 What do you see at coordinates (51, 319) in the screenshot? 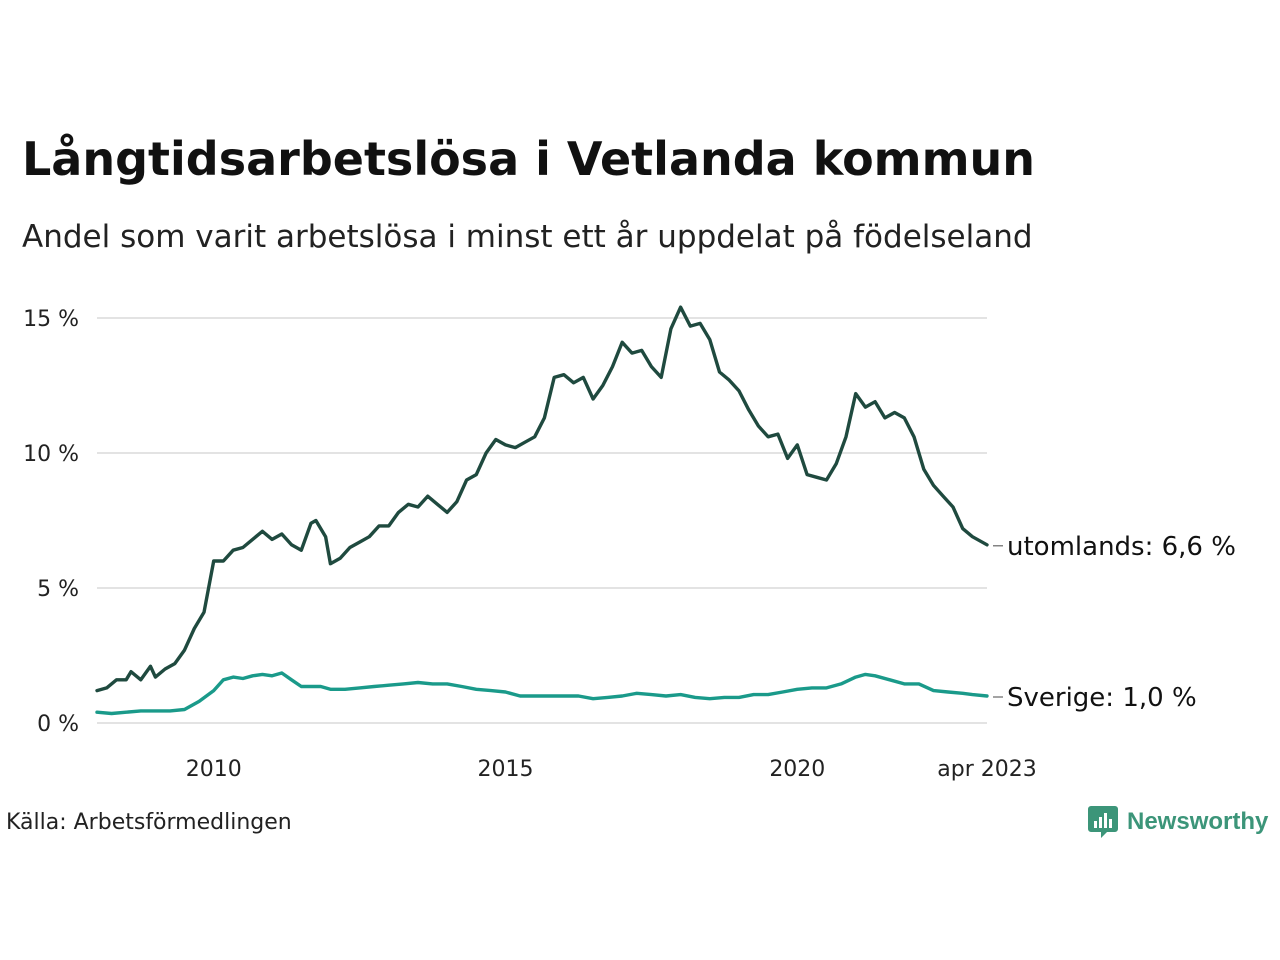
I see `y-tick-label: 15 %` at bounding box center [51, 319].